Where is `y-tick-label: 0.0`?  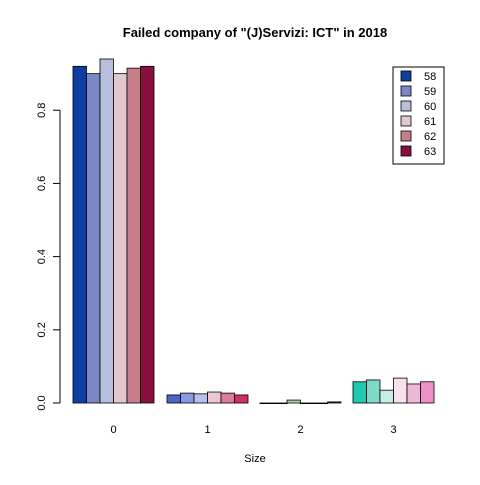
y-tick-label: 0.0 is located at coordinates (42, 402).